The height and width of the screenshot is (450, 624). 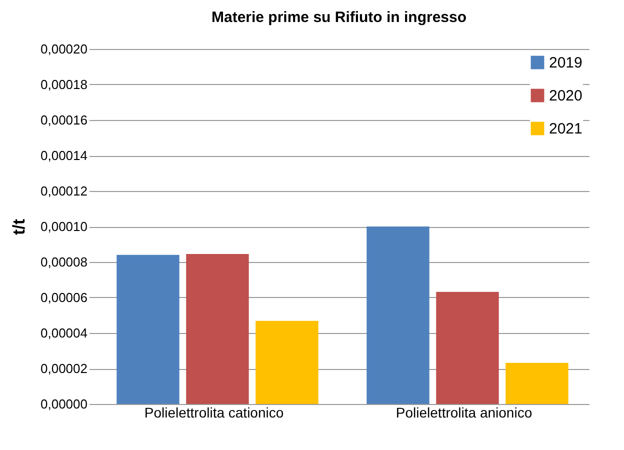 I want to click on y-tick-label: 0,00010, so click(x=64, y=226).